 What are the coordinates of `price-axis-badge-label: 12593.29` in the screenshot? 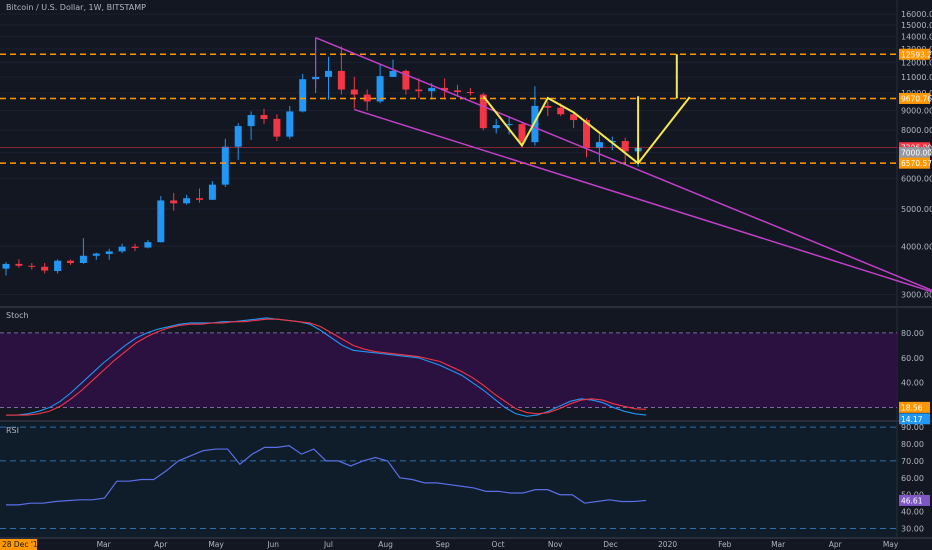 It's located at (916, 54).